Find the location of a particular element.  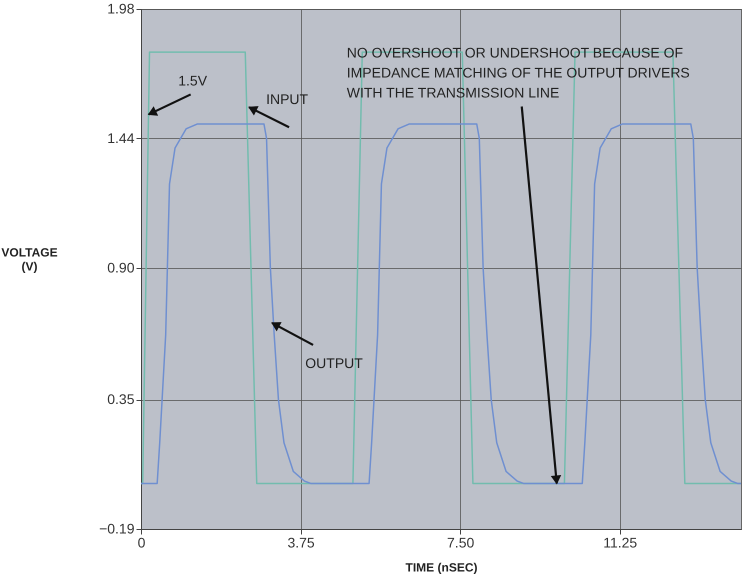

y-tick-label: −0.19 is located at coordinates (117, 528).